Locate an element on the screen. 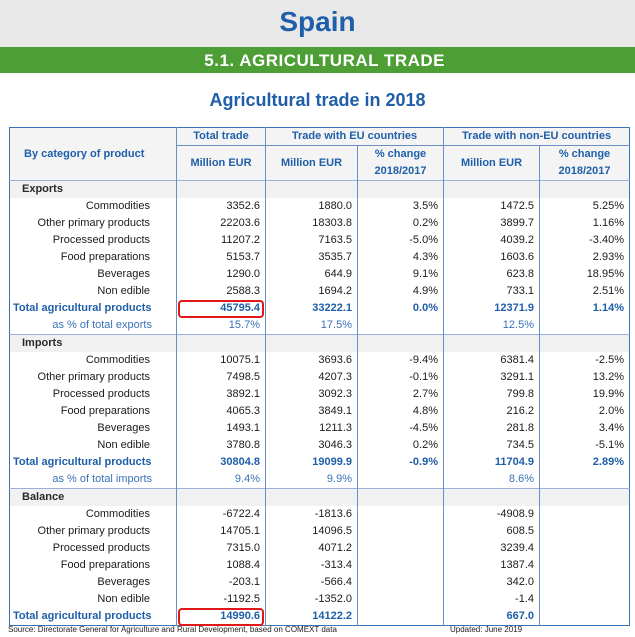 Image resolution: width=635 pixels, height=637 pixels. total-share-value: 15.7% is located at coordinates (221, 326).